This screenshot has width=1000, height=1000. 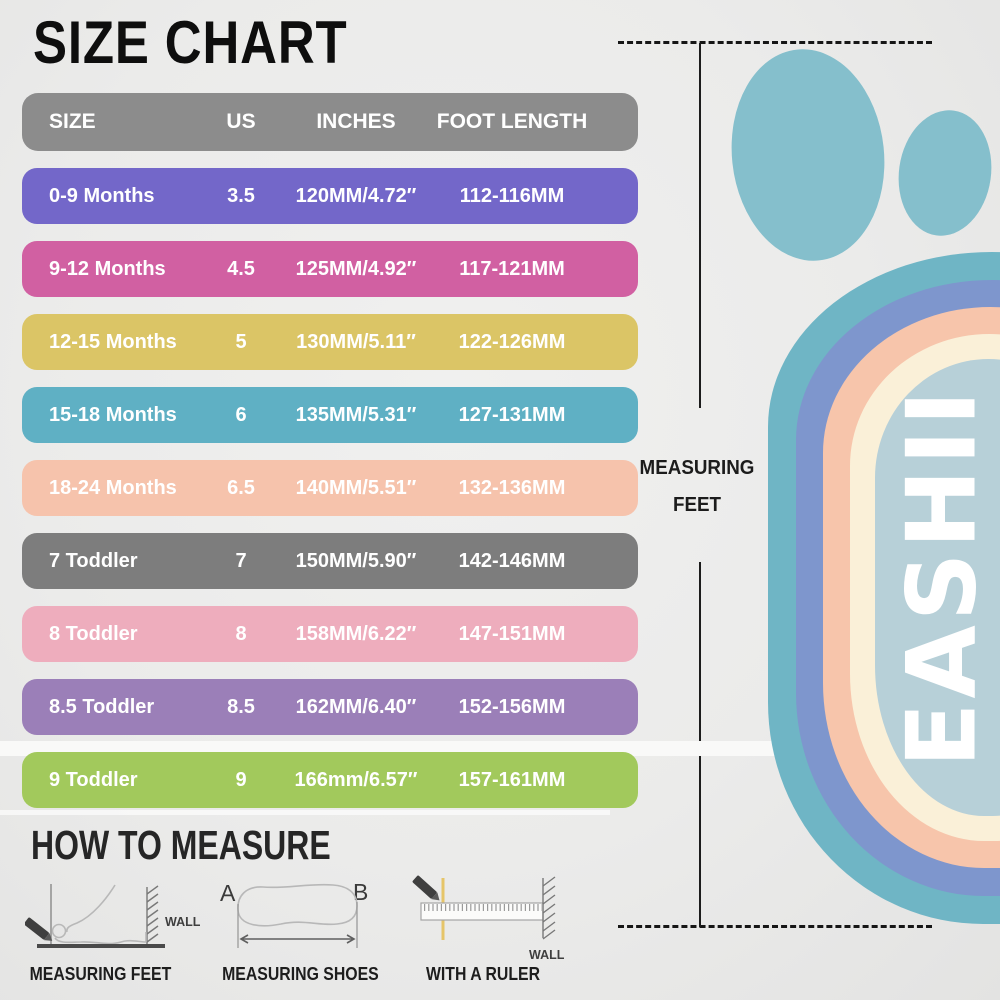 What do you see at coordinates (297, 939) in the screenshot?
I see `length-arrow` at bounding box center [297, 939].